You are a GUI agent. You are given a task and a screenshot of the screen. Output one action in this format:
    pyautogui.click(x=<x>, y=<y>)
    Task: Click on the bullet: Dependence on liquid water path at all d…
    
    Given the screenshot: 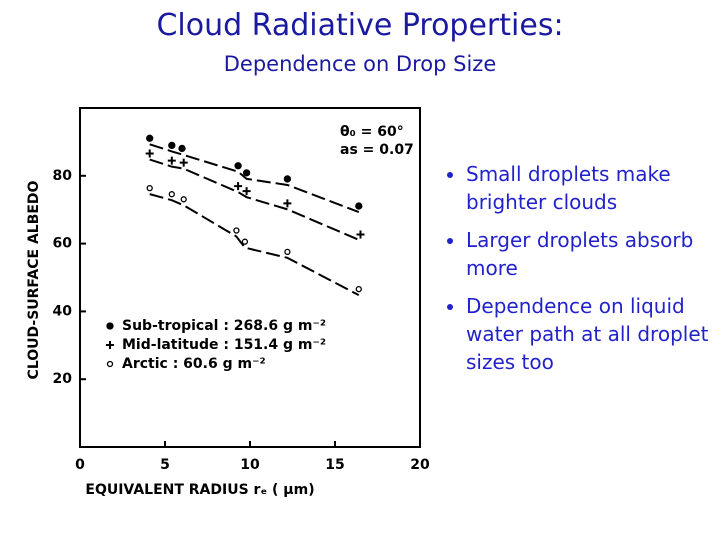 What is the action you would take?
    pyautogui.click(x=593, y=334)
    